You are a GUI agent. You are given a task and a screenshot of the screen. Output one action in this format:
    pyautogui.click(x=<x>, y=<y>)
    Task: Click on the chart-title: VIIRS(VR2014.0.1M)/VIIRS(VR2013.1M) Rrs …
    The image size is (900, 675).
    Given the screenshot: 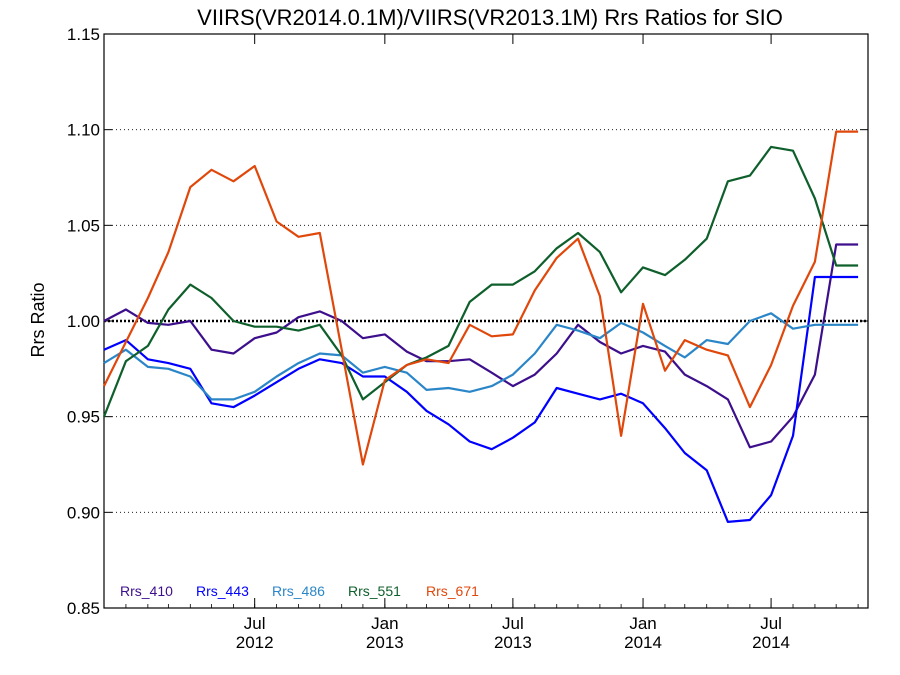 What is the action you would take?
    pyautogui.click(x=490, y=17)
    